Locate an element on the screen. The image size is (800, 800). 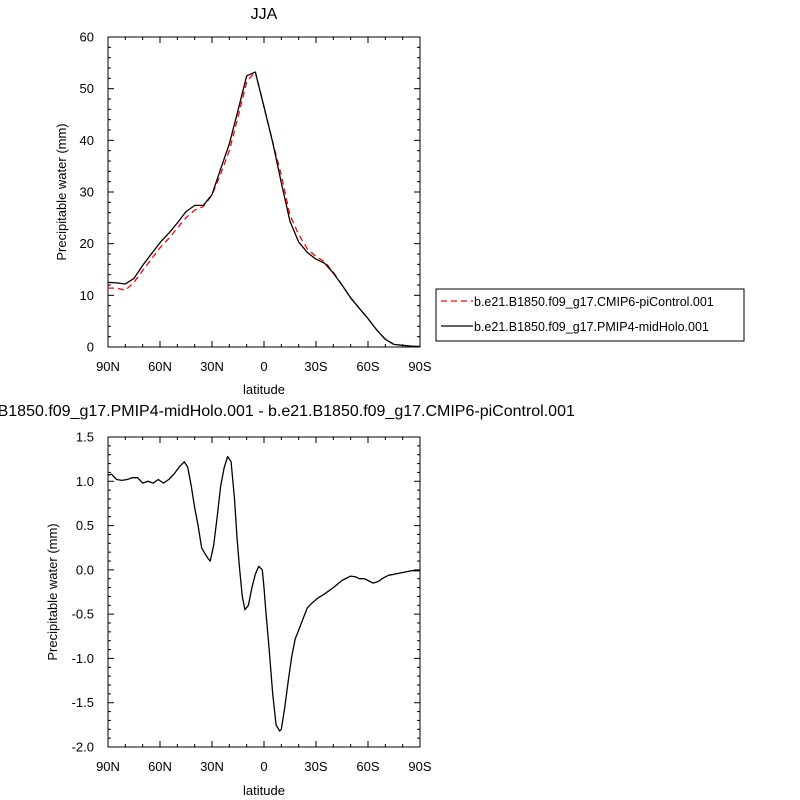
y-tick-labels: 0 10 20 30 40 50 60 is located at coordinates (87, 192).